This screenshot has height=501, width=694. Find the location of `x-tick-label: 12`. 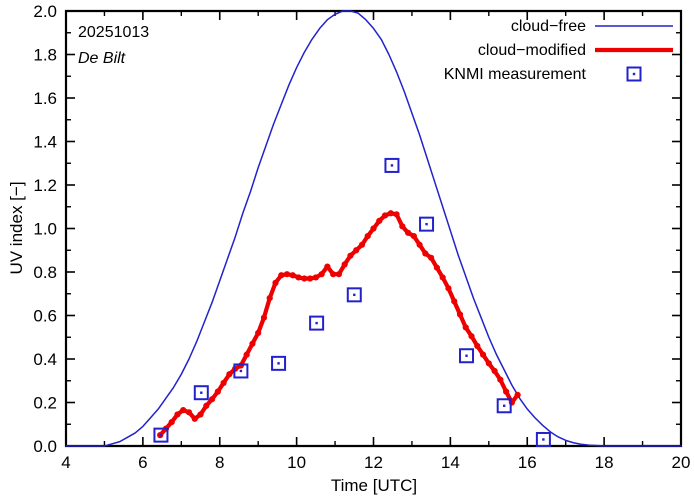

x-tick-label: 12 is located at coordinates (373, 462).